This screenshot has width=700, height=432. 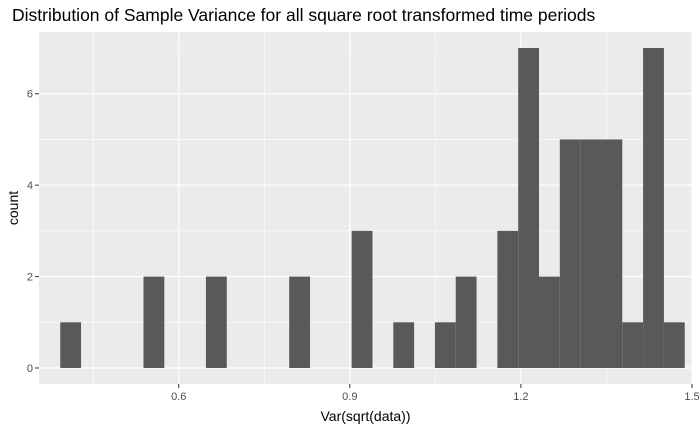 What do you see at coordinates (520, 397) in the screenshot?
I see `x-tick-label: 1.2` at bounding box center [520, 397].